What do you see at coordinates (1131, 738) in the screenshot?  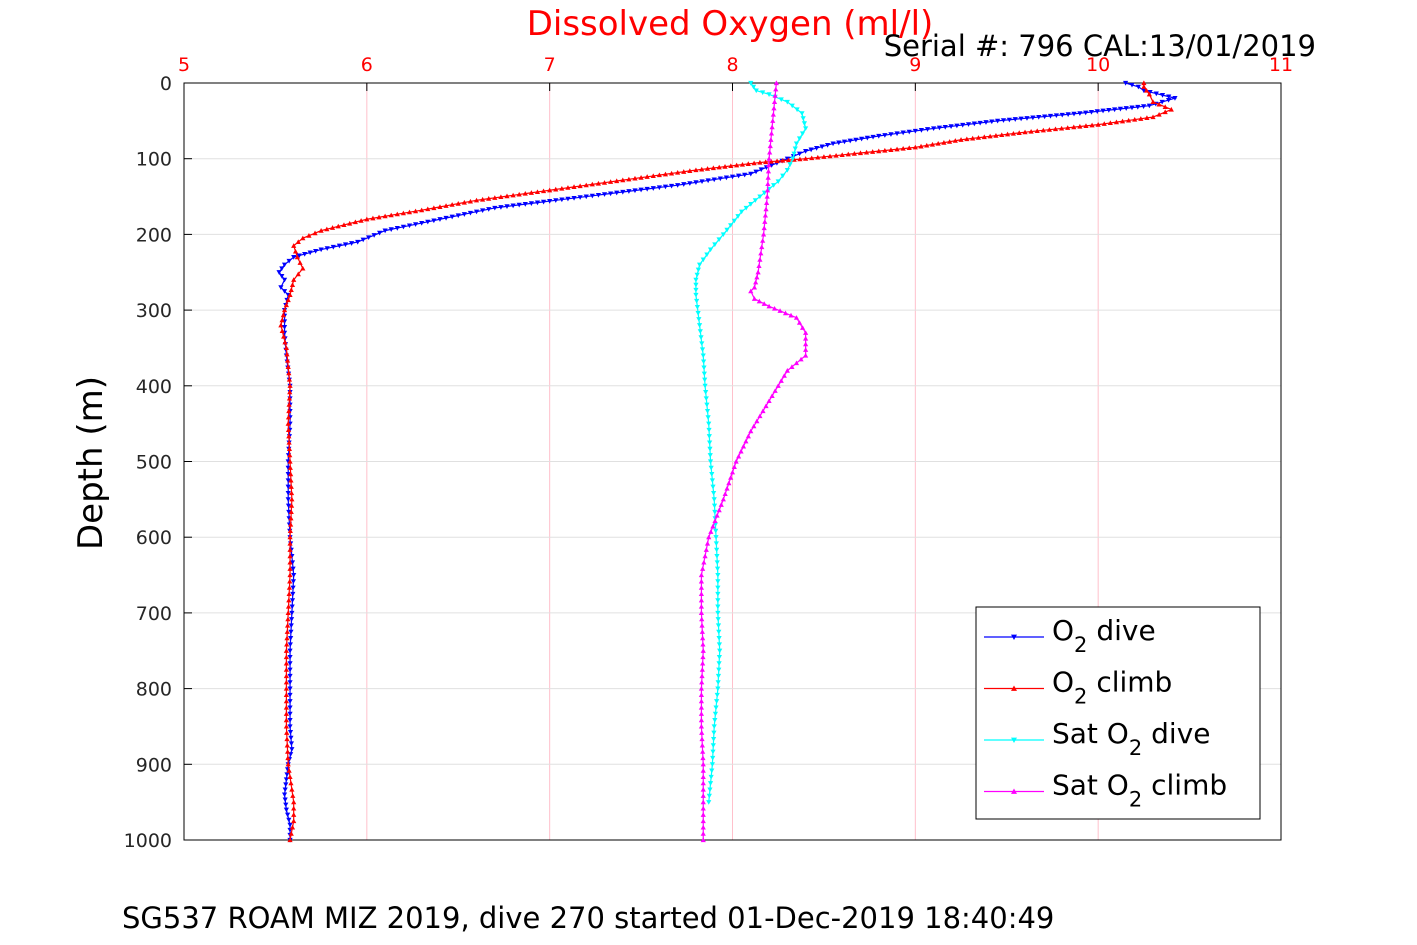 I see `legend-label-sat_dive: Sat O2 dive` at bounding box center [1131, 738].